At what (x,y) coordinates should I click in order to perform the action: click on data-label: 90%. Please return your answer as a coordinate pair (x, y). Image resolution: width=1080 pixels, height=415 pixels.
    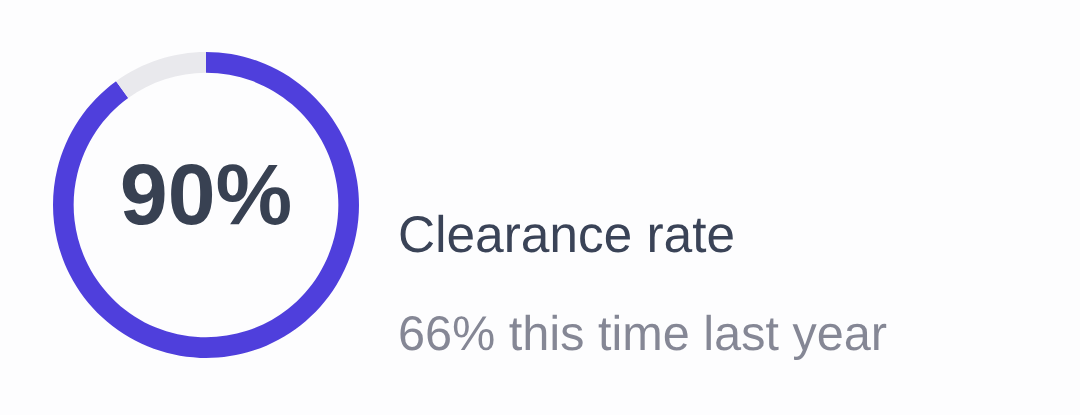
    Looking at the image, I should click on (206, 195).